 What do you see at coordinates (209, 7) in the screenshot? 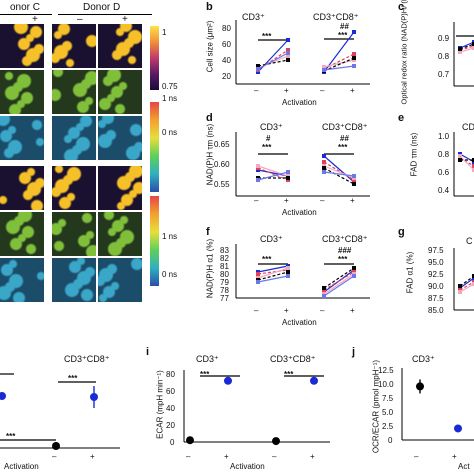
I see `panel-b-label: b` at bounding box center [209, 7].